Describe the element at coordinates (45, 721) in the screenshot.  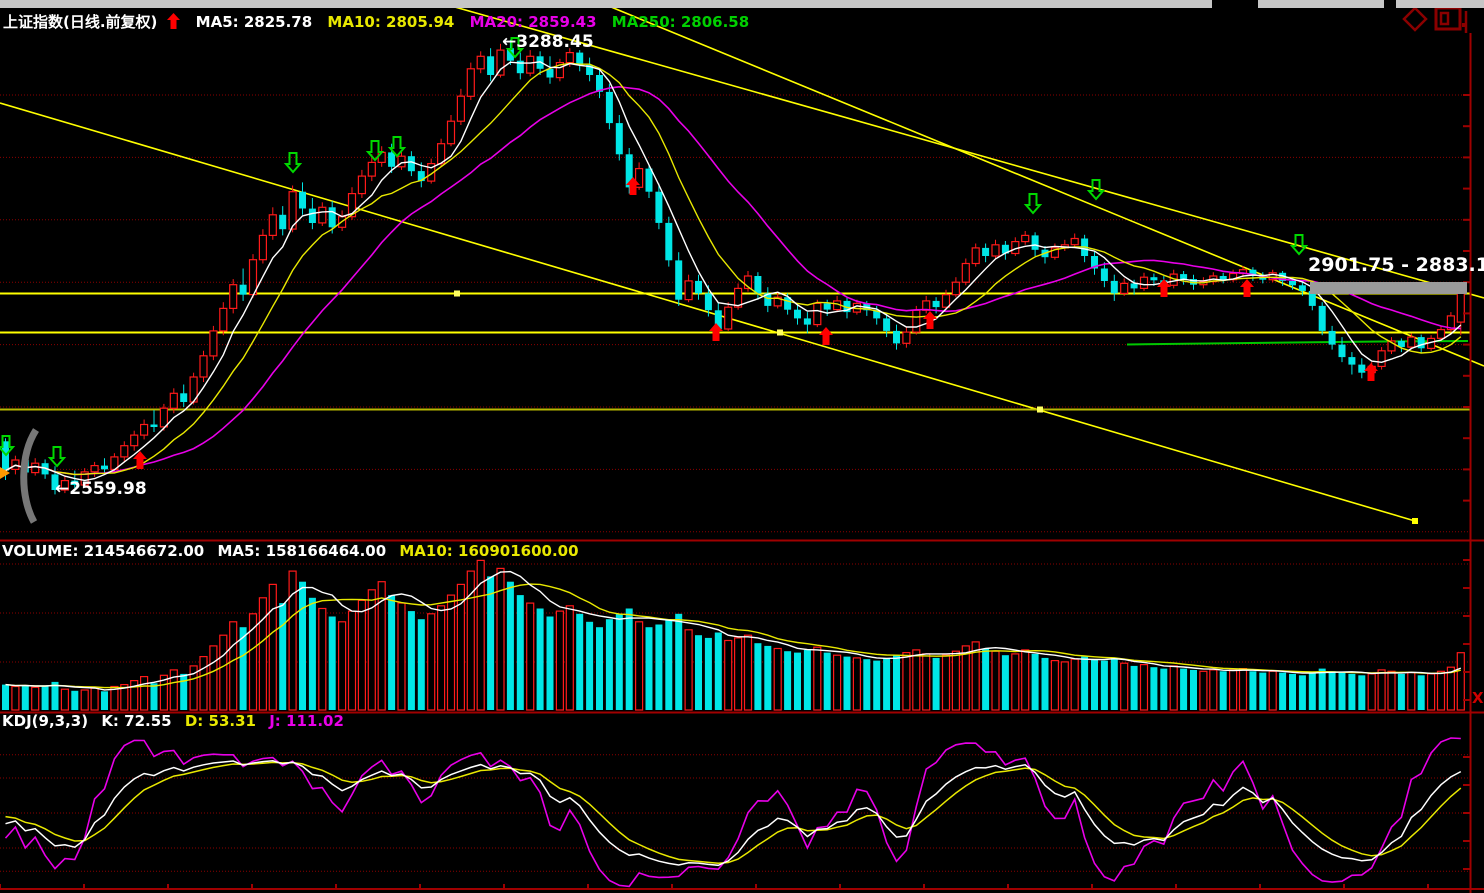
I see `kdj-title: KDJ(9,3,3)` at that location.